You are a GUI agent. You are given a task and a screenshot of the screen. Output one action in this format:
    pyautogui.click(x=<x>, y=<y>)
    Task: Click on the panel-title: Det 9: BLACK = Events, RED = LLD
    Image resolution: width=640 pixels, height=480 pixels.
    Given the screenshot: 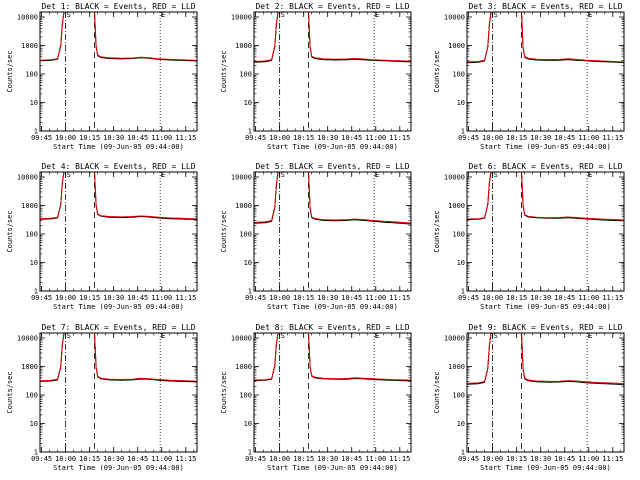 What is the action you would take?
    pyautogui.click(x=545, y=327)
    